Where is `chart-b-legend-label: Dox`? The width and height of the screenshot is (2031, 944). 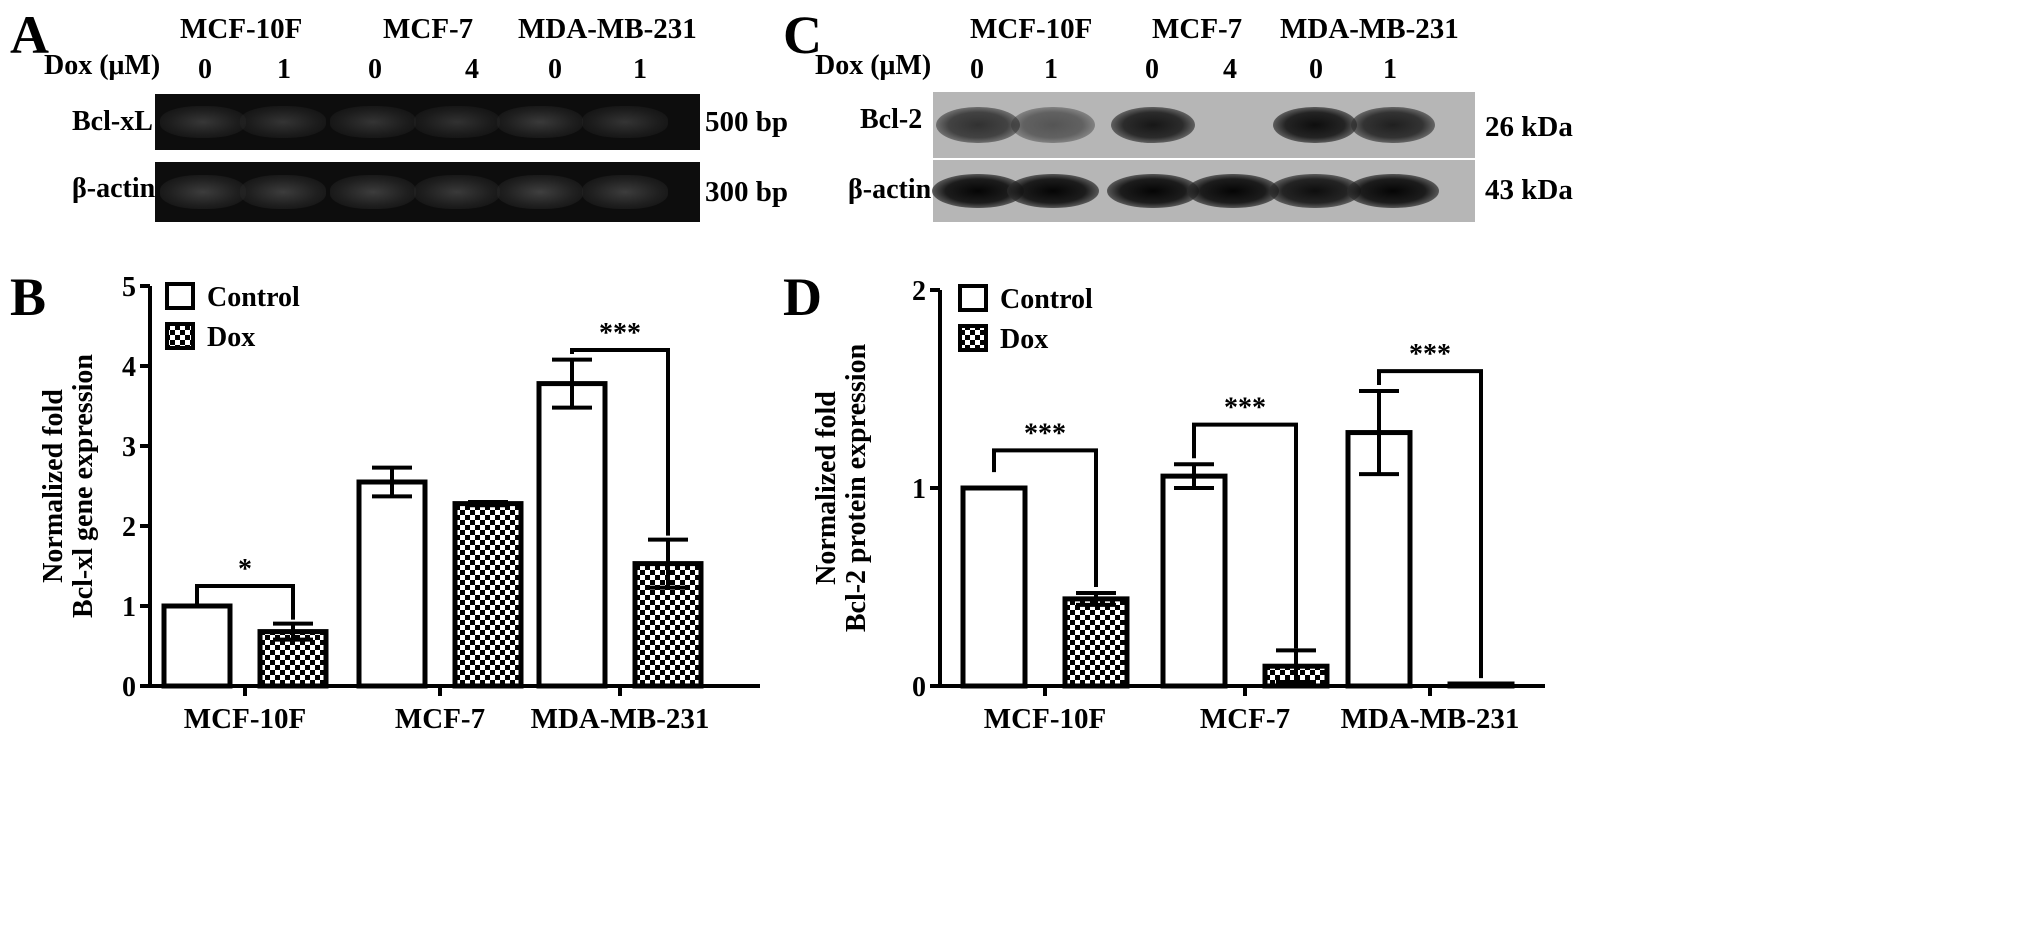
chart-b-legend-label: Dox is located at coordinates (231, 337).